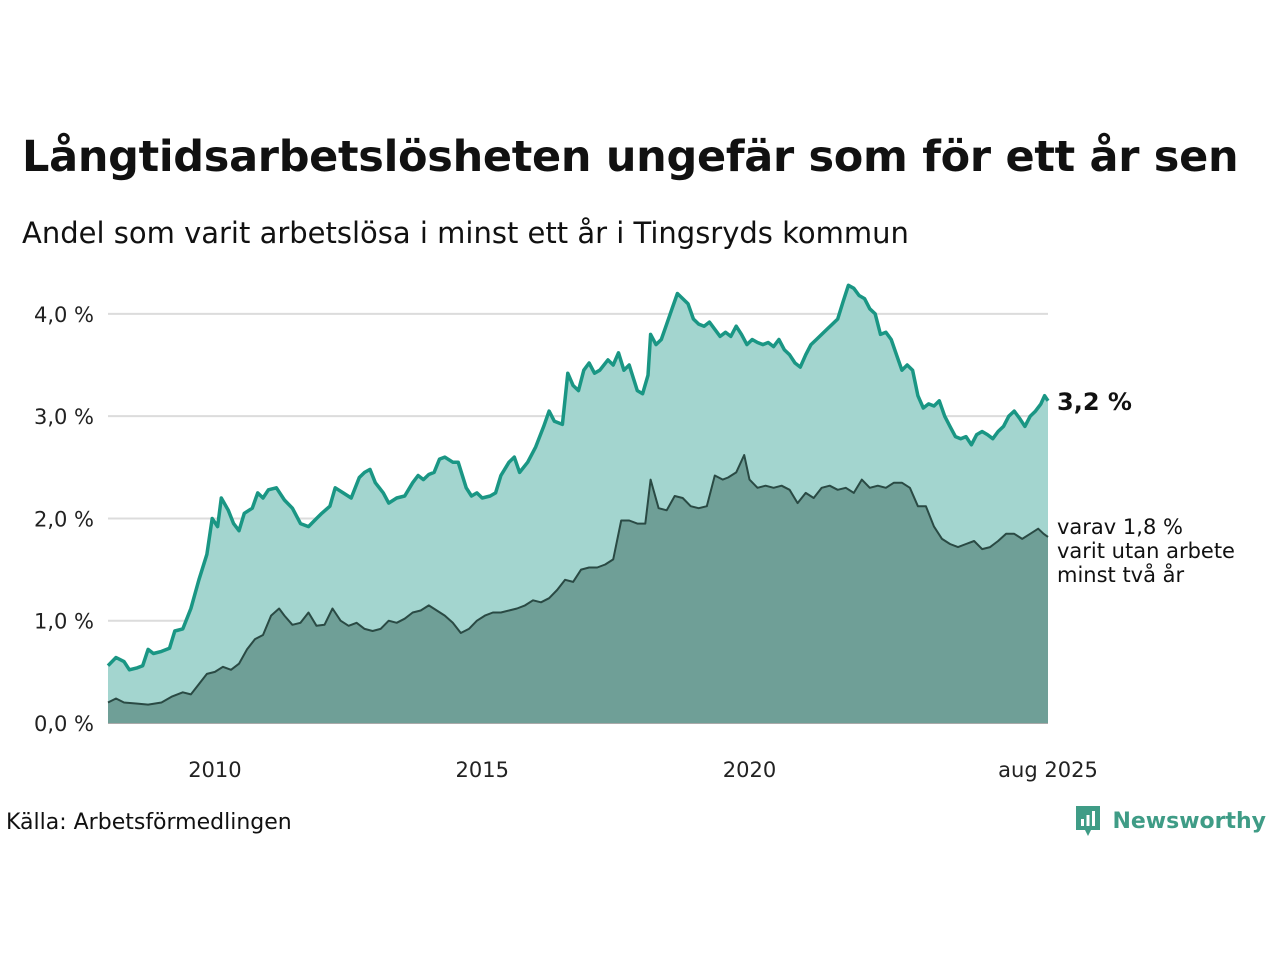 This screenshot has width=1280, height=960. I want to click on newsworthy-logo-icon, so click(1088, 821).